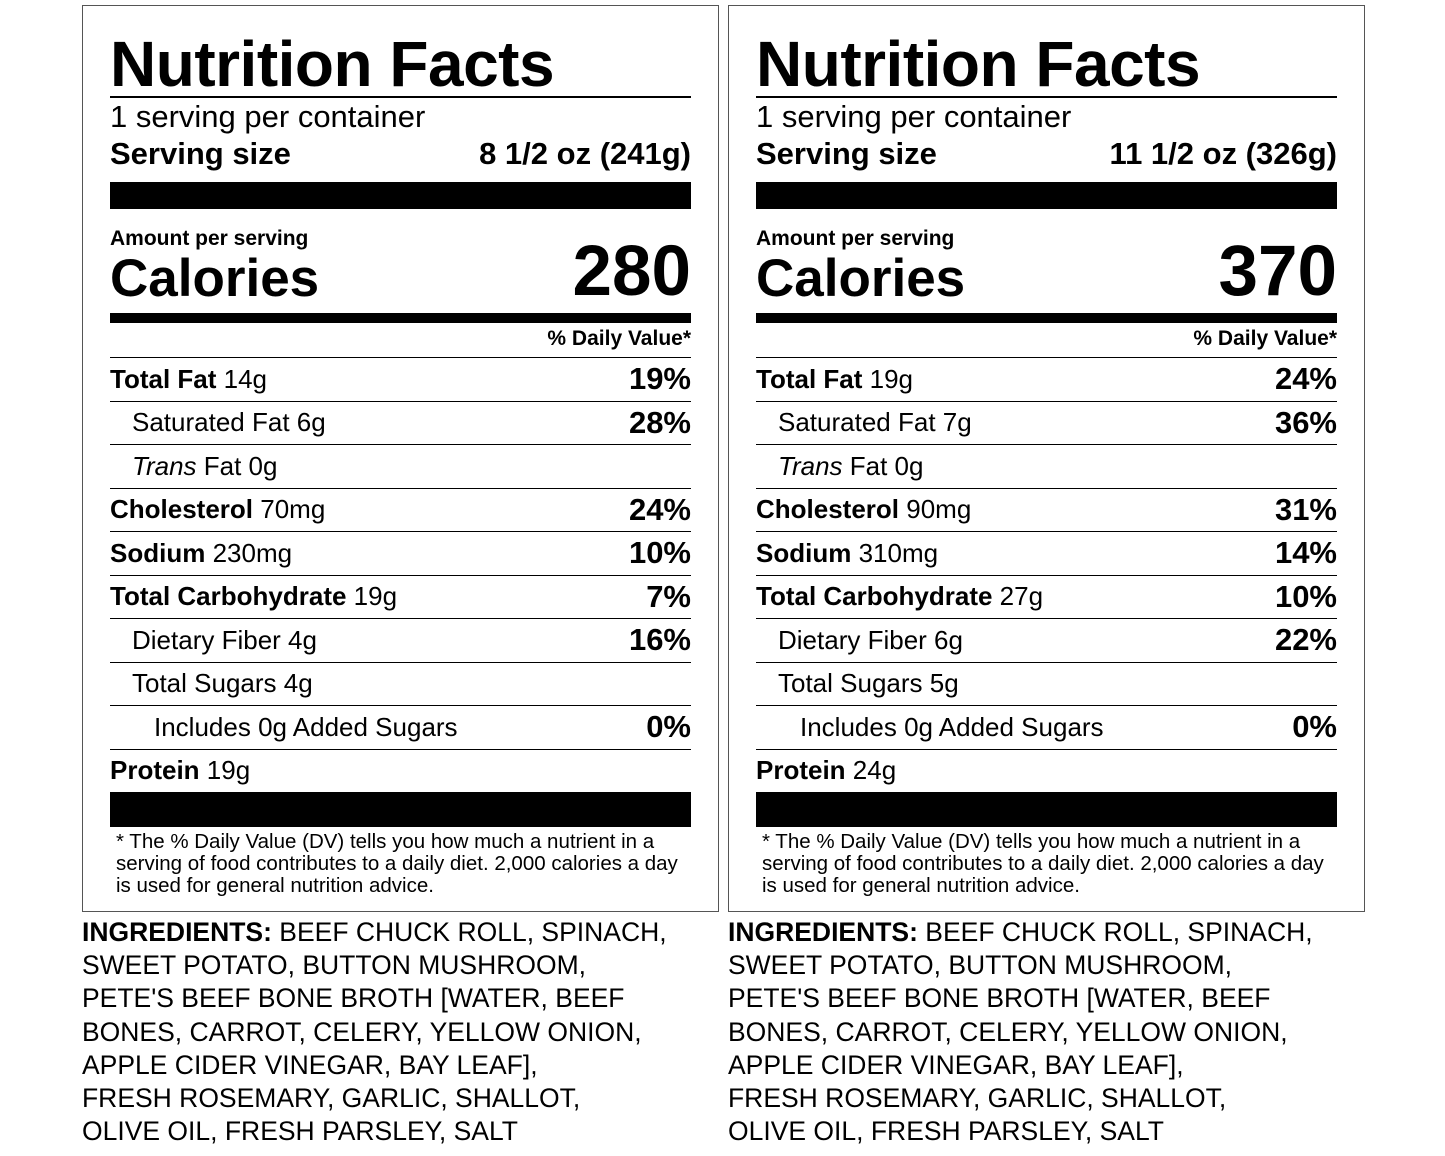  What do you see at coordinates (861, 278) in the screenshot?
I see `calories-label: Calories` at bounding box center [861, 278].